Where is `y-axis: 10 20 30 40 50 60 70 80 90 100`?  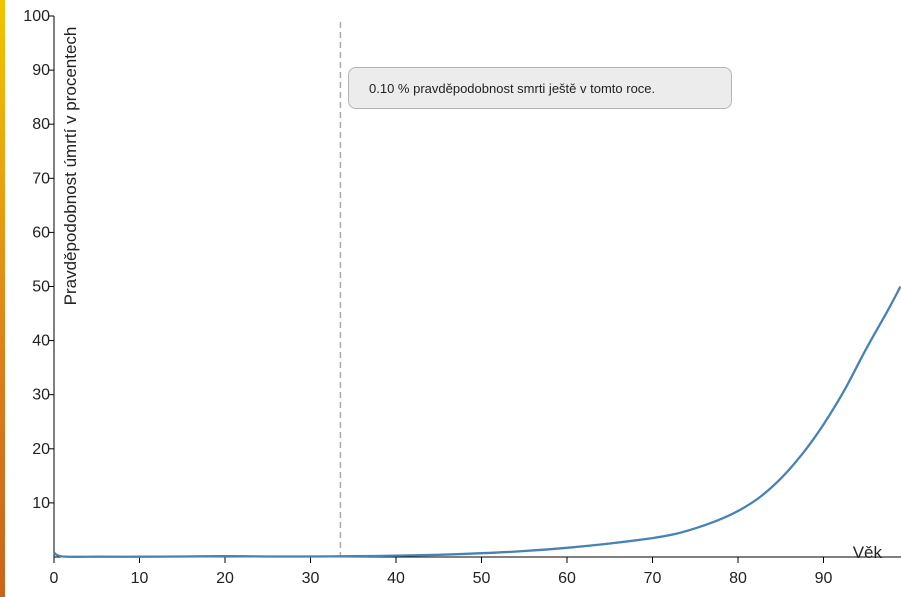 y-axis: 10 20 30 40 50 60 70 80 90 100 is located at coordinates (39, 285).